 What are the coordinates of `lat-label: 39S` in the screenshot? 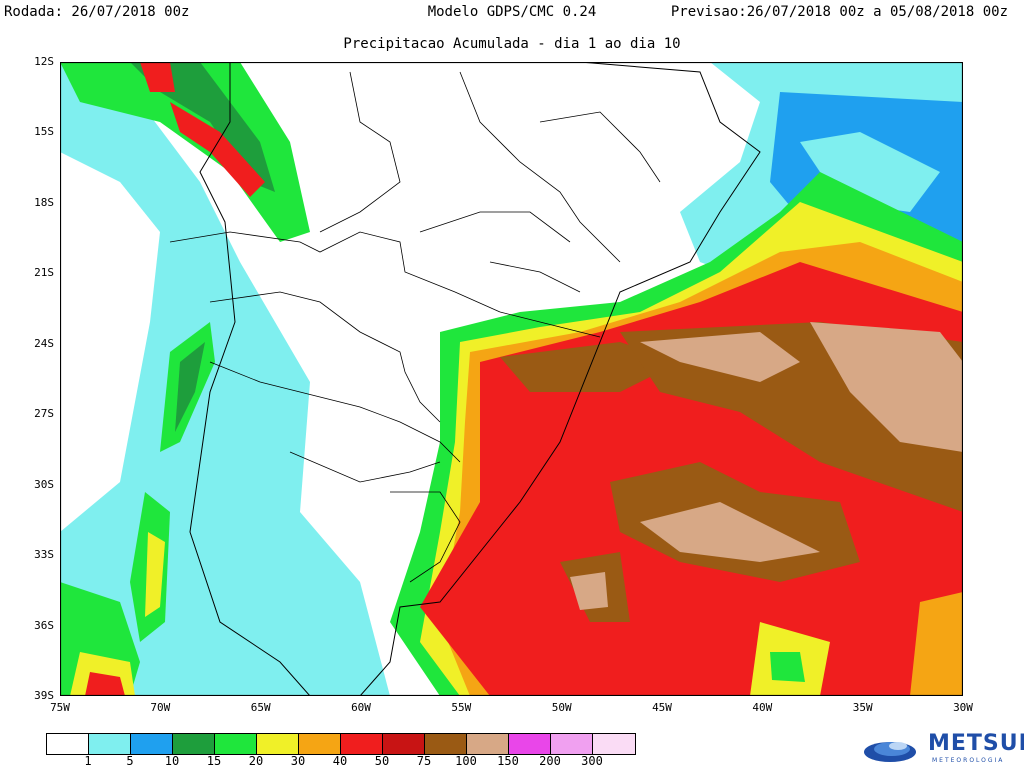 It's located at (44, 695).